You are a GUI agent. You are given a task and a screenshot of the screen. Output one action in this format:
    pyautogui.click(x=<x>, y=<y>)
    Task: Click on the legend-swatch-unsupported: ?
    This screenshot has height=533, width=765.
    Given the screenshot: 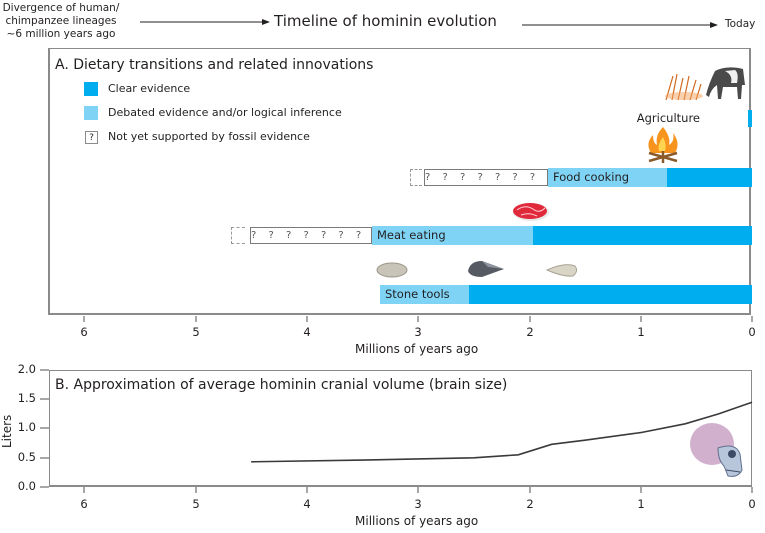 What is the action you would take?
    pyautogui.click(x=91, y=137)
    